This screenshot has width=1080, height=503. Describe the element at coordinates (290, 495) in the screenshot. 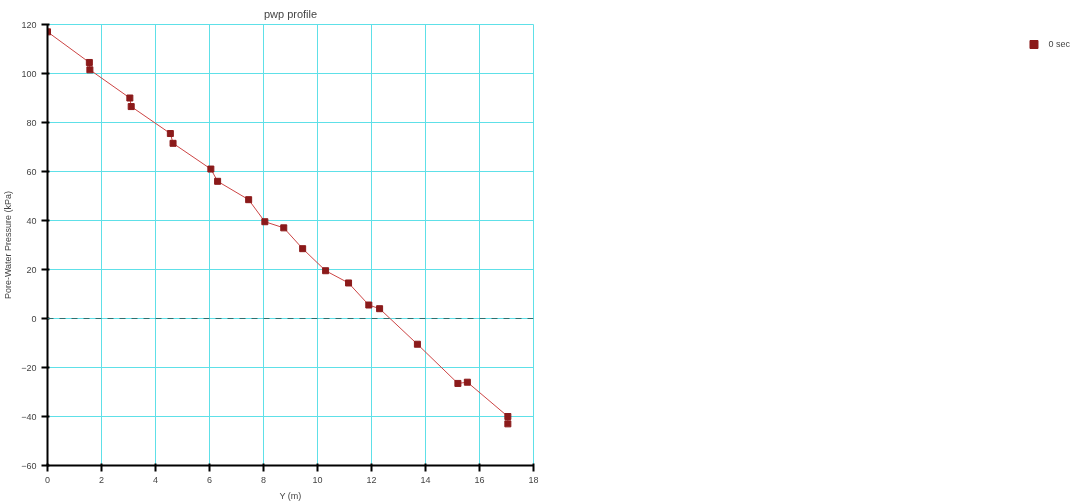

I see `x-axis-title: Y (m)` at that location.